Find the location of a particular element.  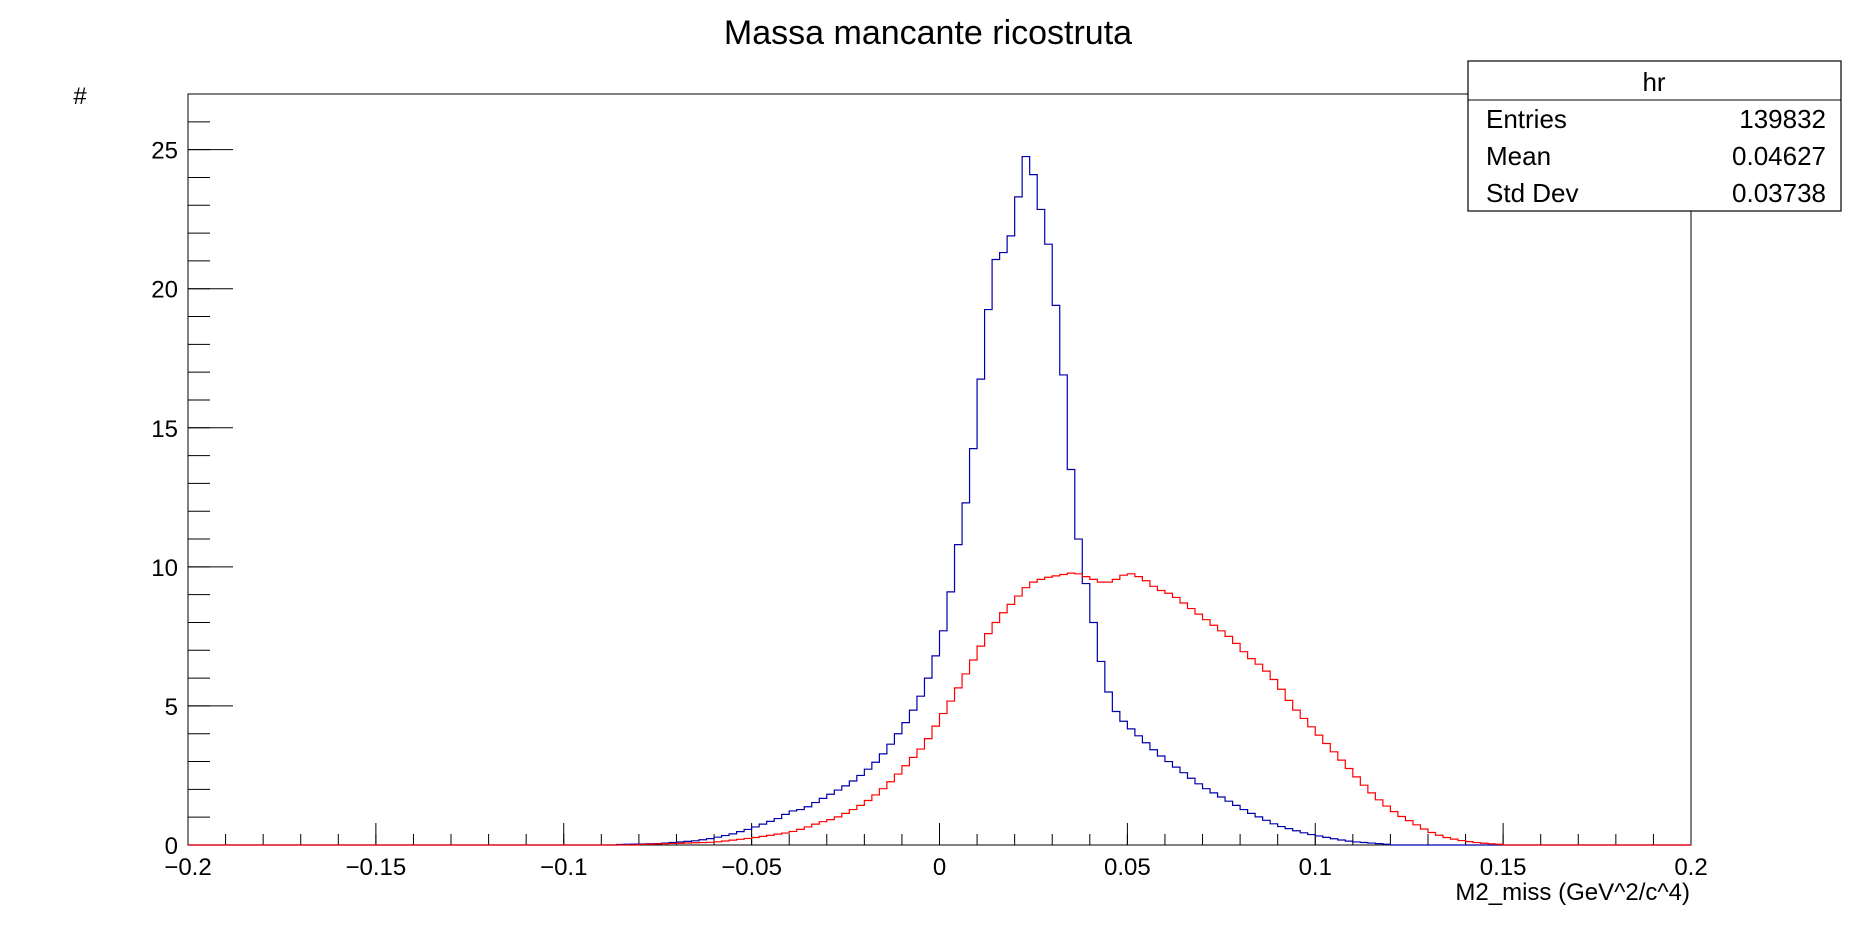

stats-mean-value: 0.04627 is located at coordinates (1779, 156).